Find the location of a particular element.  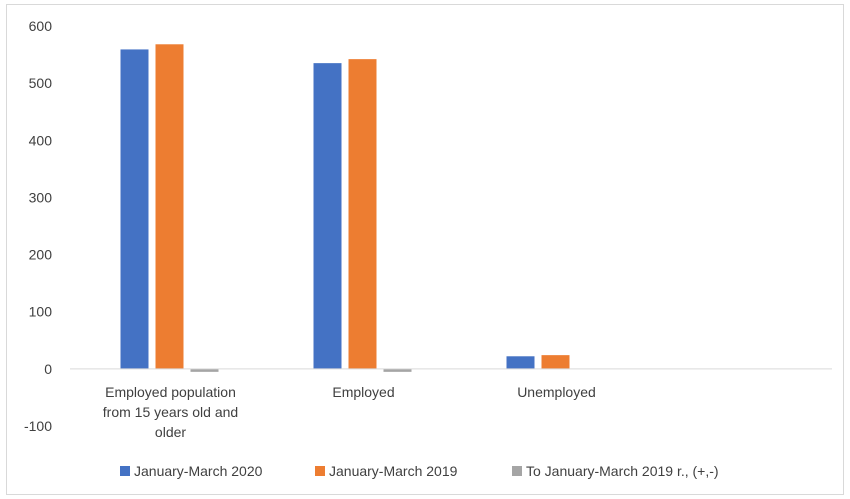

category-label: Employed population is located at coordinates (170, 392).